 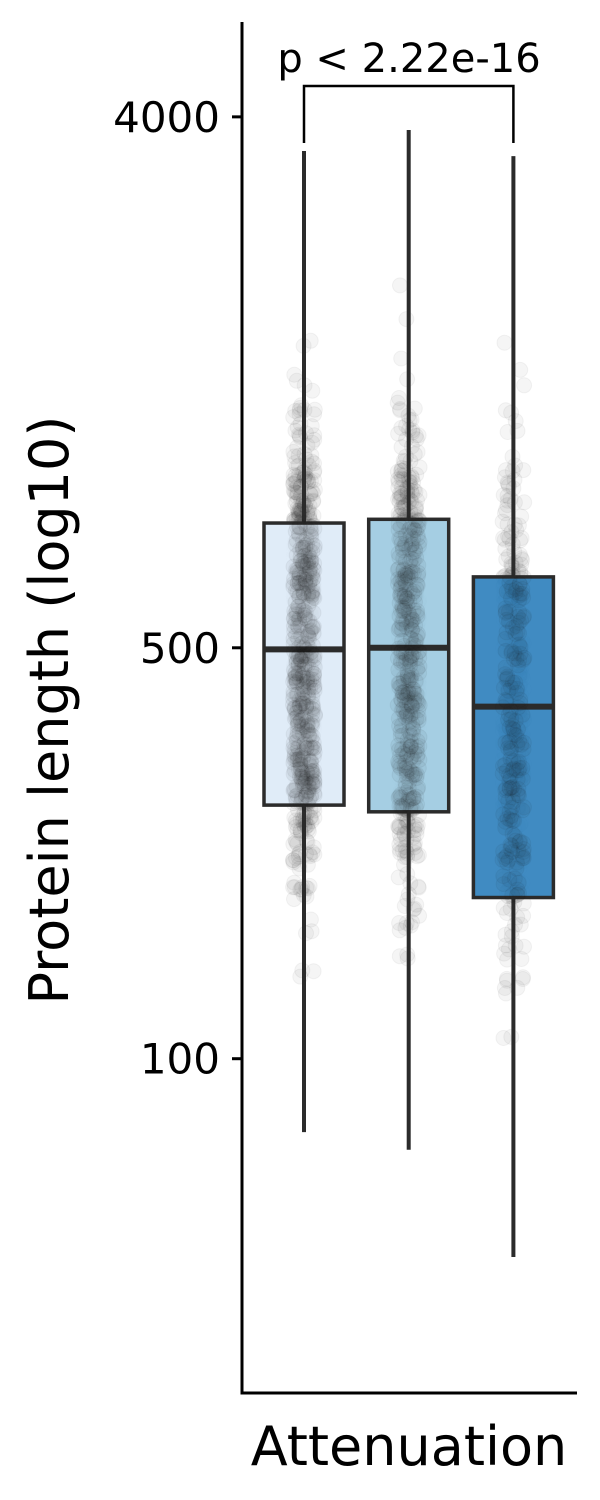 I want to click on y-ticks-layer: 4000 500 100, so click(x=177, y=588).